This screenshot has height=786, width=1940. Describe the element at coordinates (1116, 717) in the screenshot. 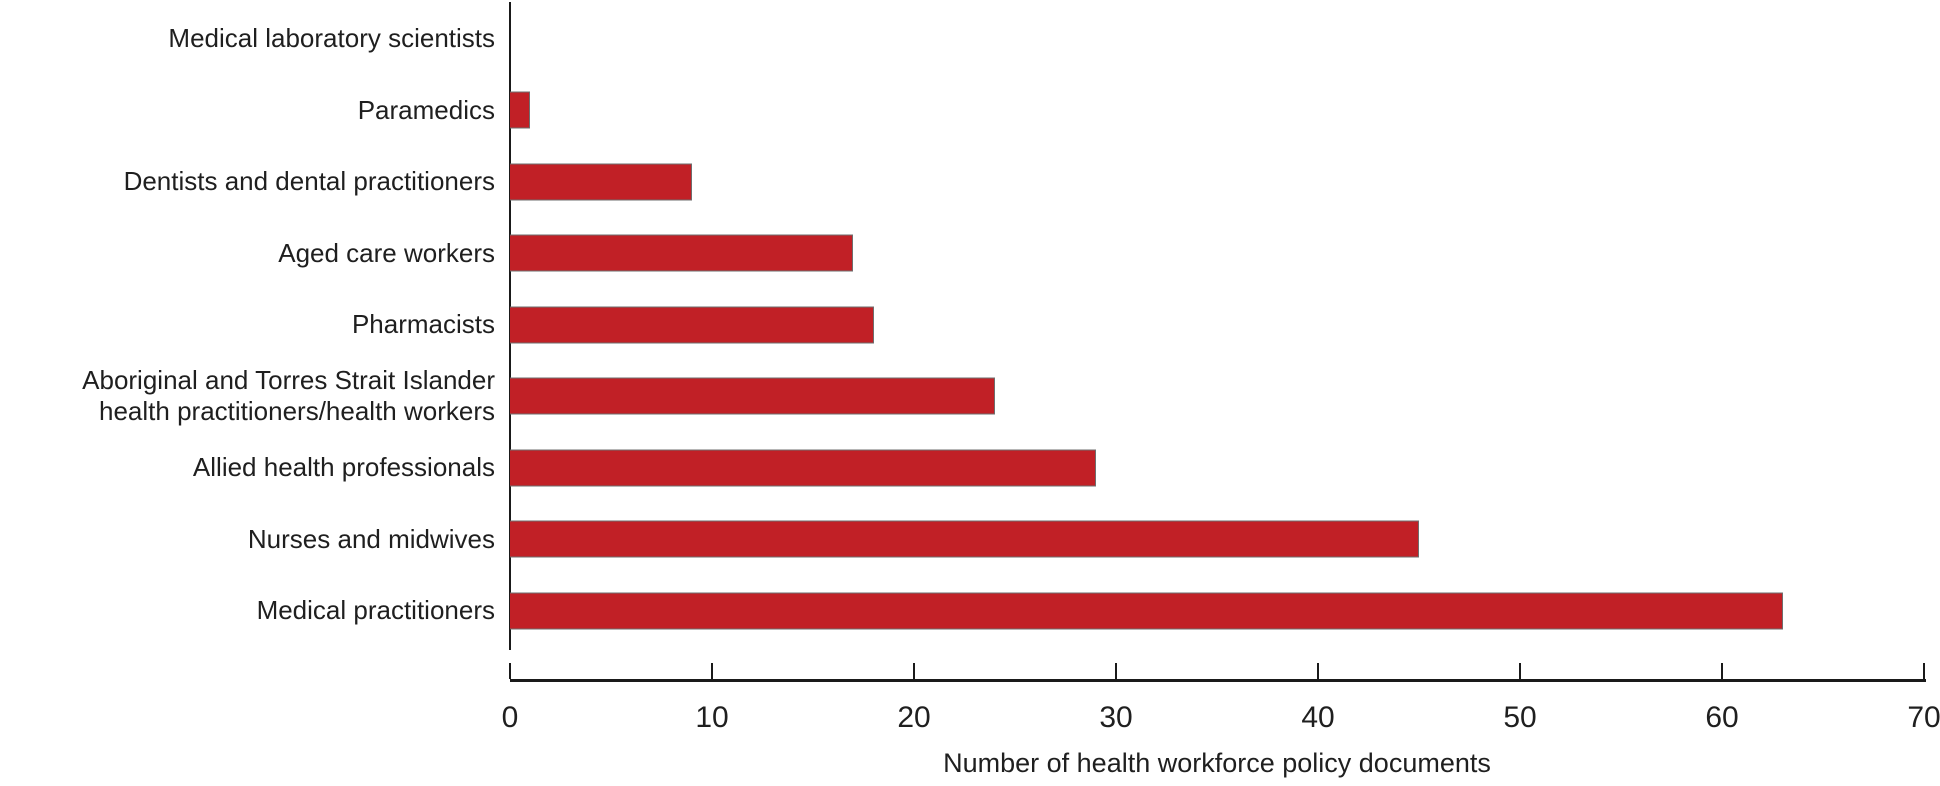

I see `tick-label: 30` at that location.